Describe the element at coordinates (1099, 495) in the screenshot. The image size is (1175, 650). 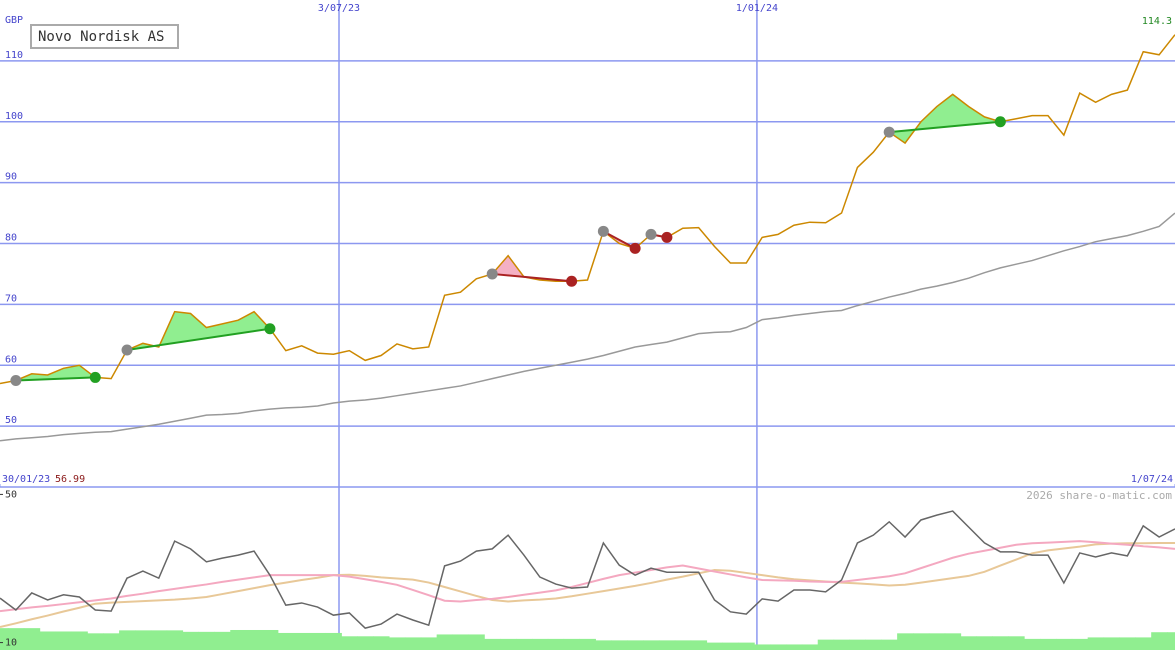
I see `credit: 2026 share-o-matic.com` at that location.